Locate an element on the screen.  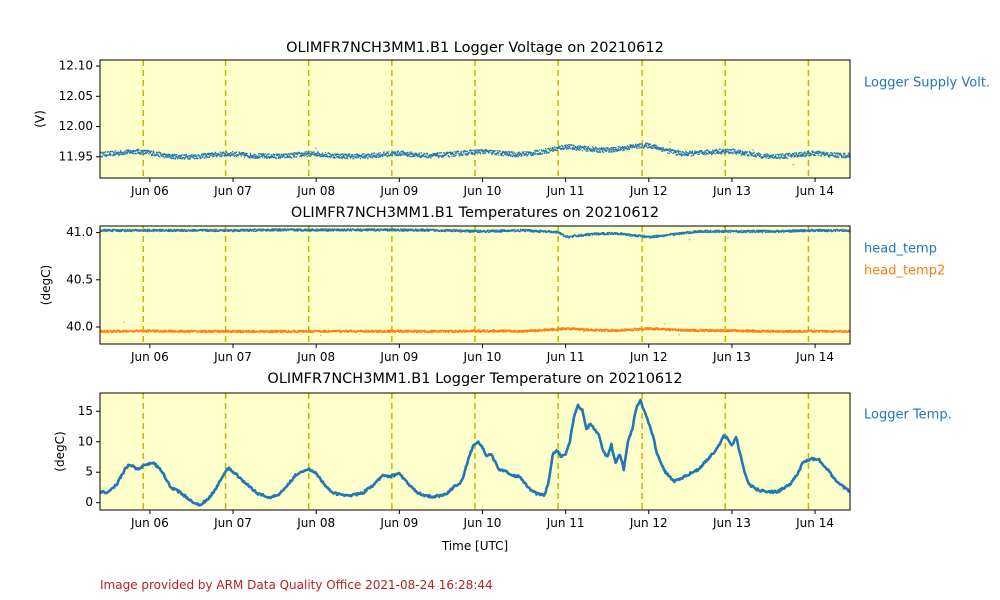
y-tick-label: 5 is located at coordinates (89, 472).